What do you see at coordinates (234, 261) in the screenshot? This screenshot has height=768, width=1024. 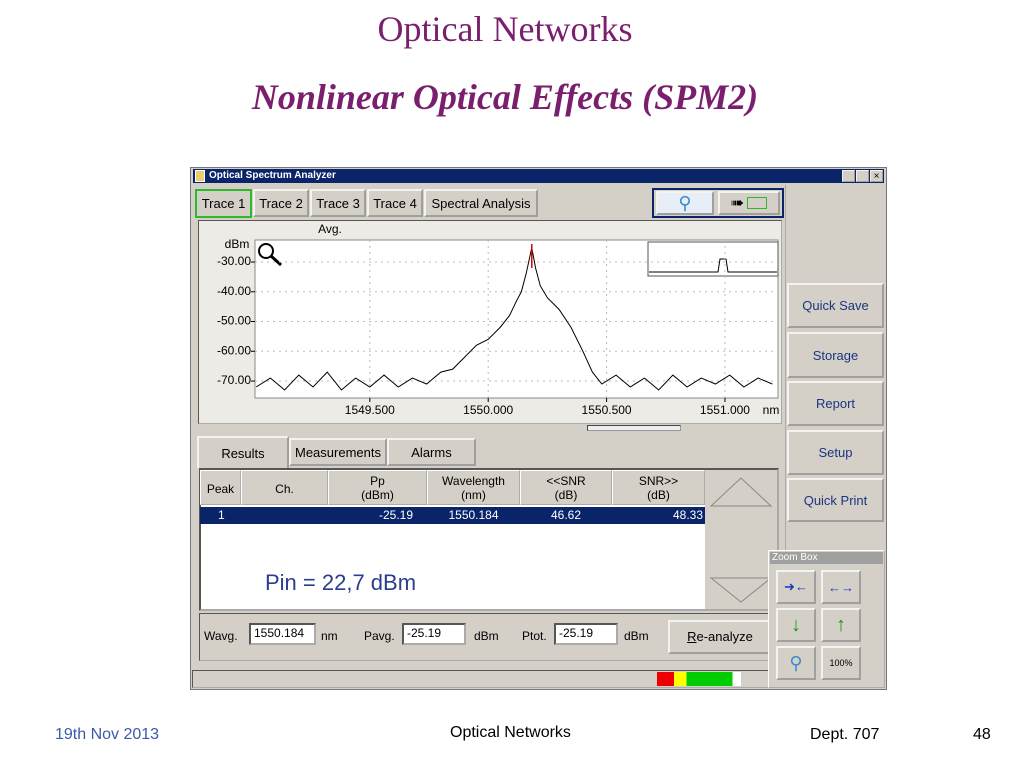 I see `y-tick-label: -30.00` at bounding box center [234, 261].